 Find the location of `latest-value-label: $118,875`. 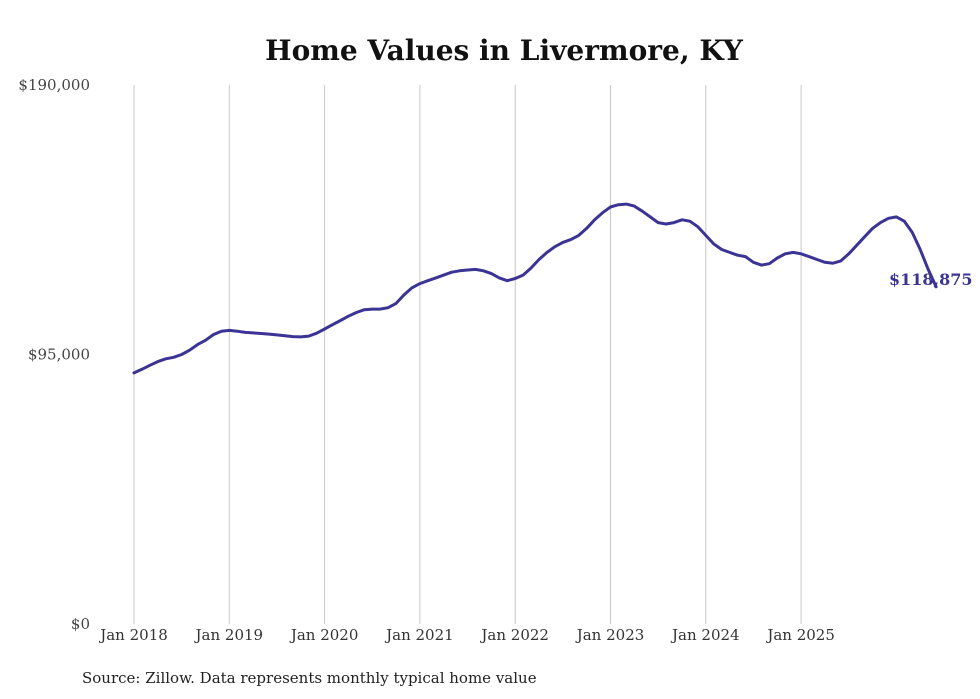

latest-value-label: $118,875 is located at coordinates (931, 279).